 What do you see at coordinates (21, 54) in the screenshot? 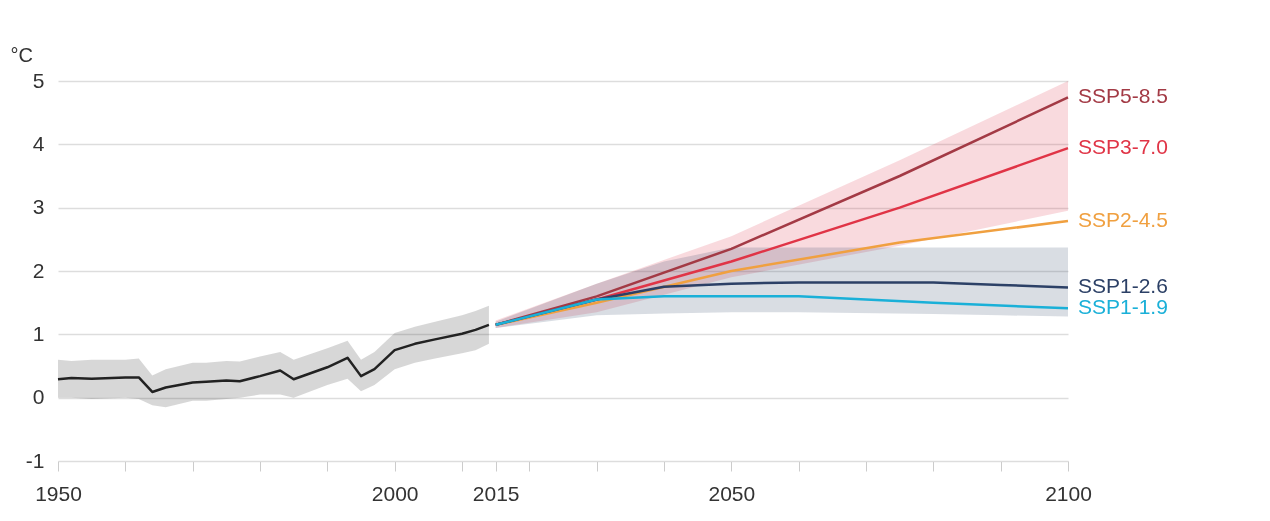
I see `y-axis-title: °C` at bounding box center [21, 54].